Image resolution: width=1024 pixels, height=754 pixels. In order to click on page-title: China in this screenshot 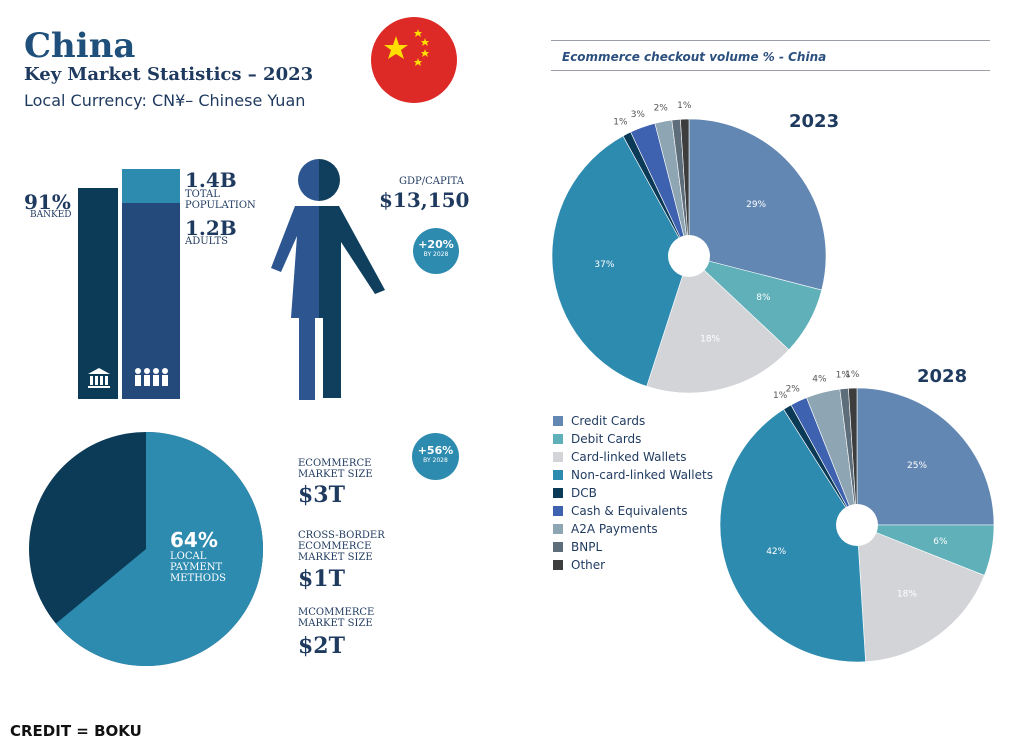, I will do `click(80, 46)`.